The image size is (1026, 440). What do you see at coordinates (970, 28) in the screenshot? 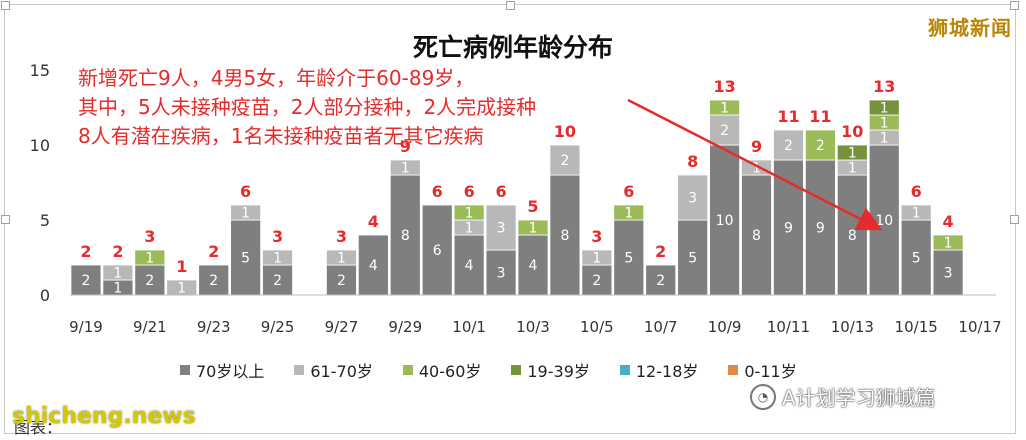
I see `watermark-logo-text: 狮城新闻` at bounding box center [970, 28].